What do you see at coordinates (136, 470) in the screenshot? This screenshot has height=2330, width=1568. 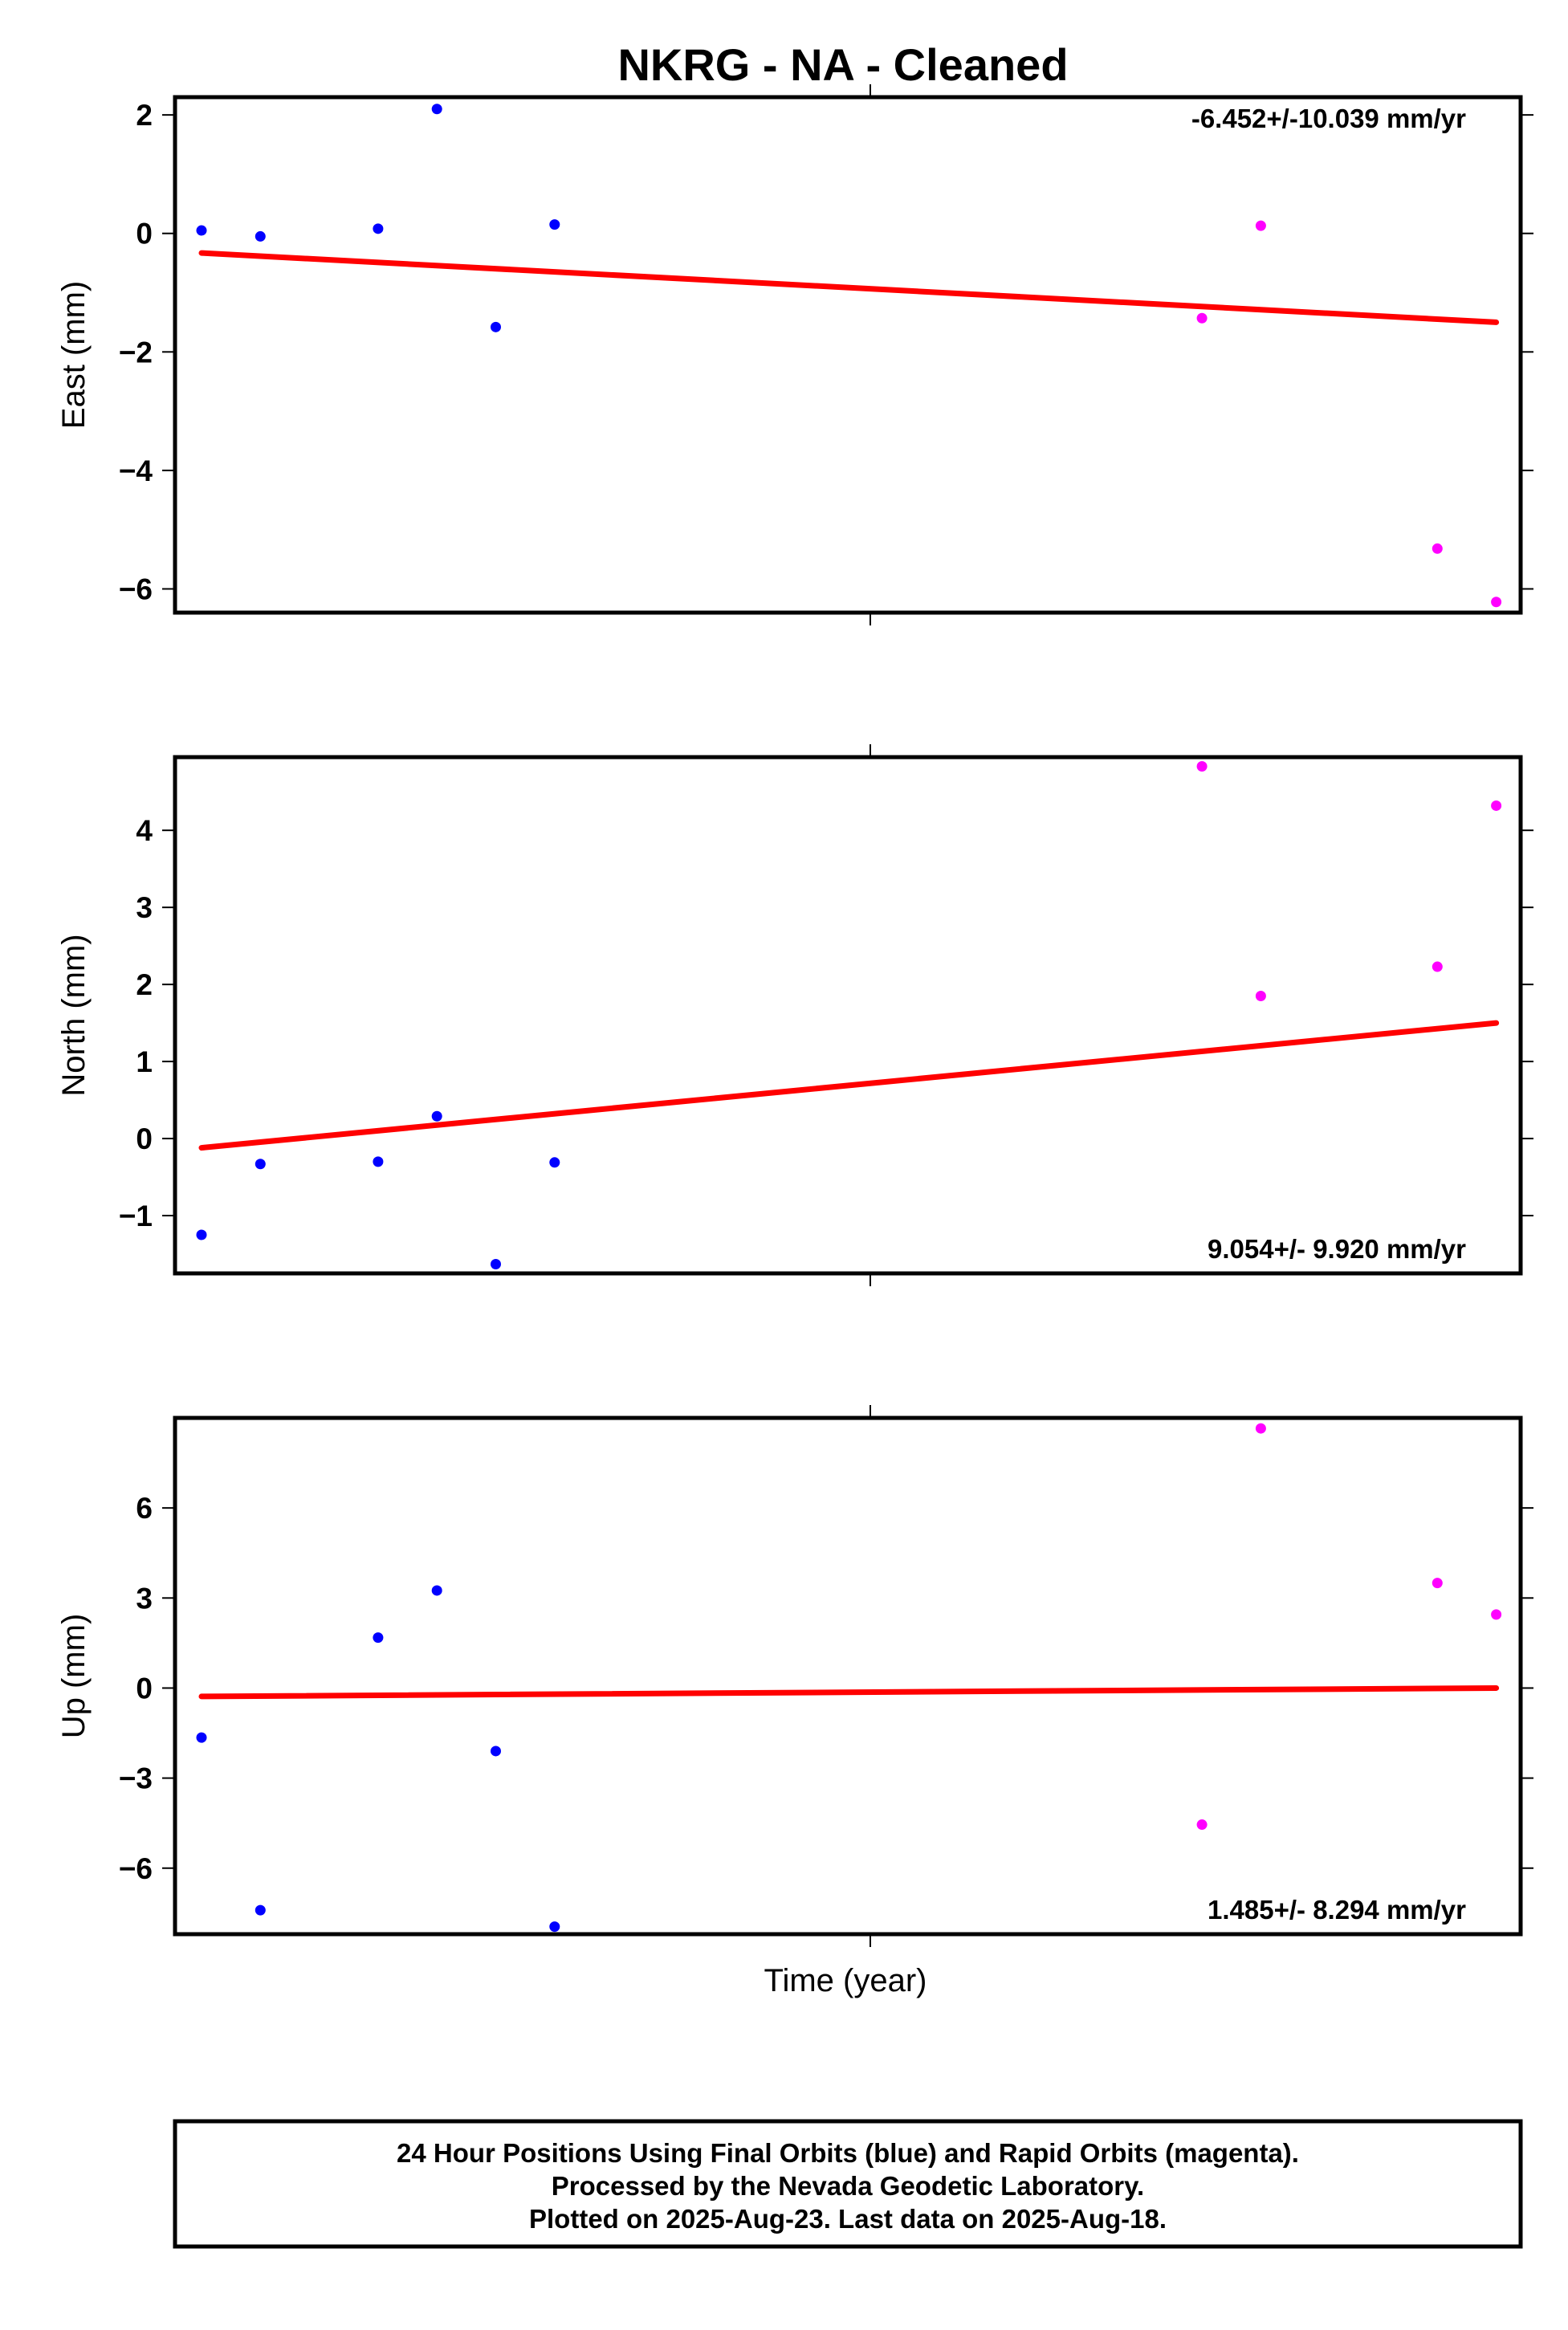 I see `east-ytick-label: −4` at bounding box center [136, 470].